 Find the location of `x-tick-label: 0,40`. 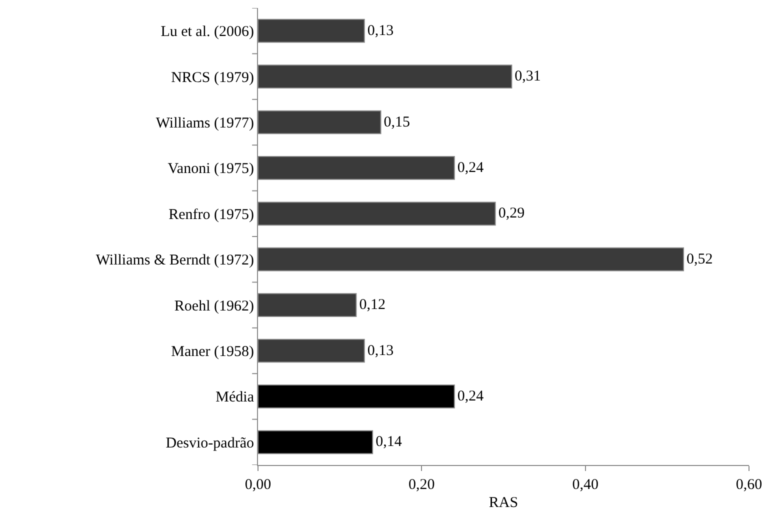

x-tick-label: 0,40 is located at coordinates (585, 485).